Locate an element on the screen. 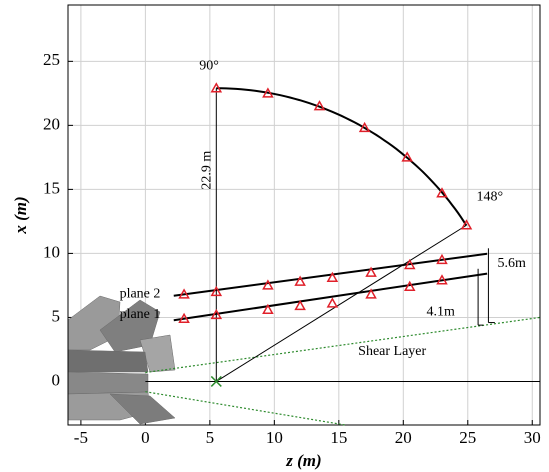 The image size is (549, 472). annotation: 22.9 m is located at coordinates (207, 170).